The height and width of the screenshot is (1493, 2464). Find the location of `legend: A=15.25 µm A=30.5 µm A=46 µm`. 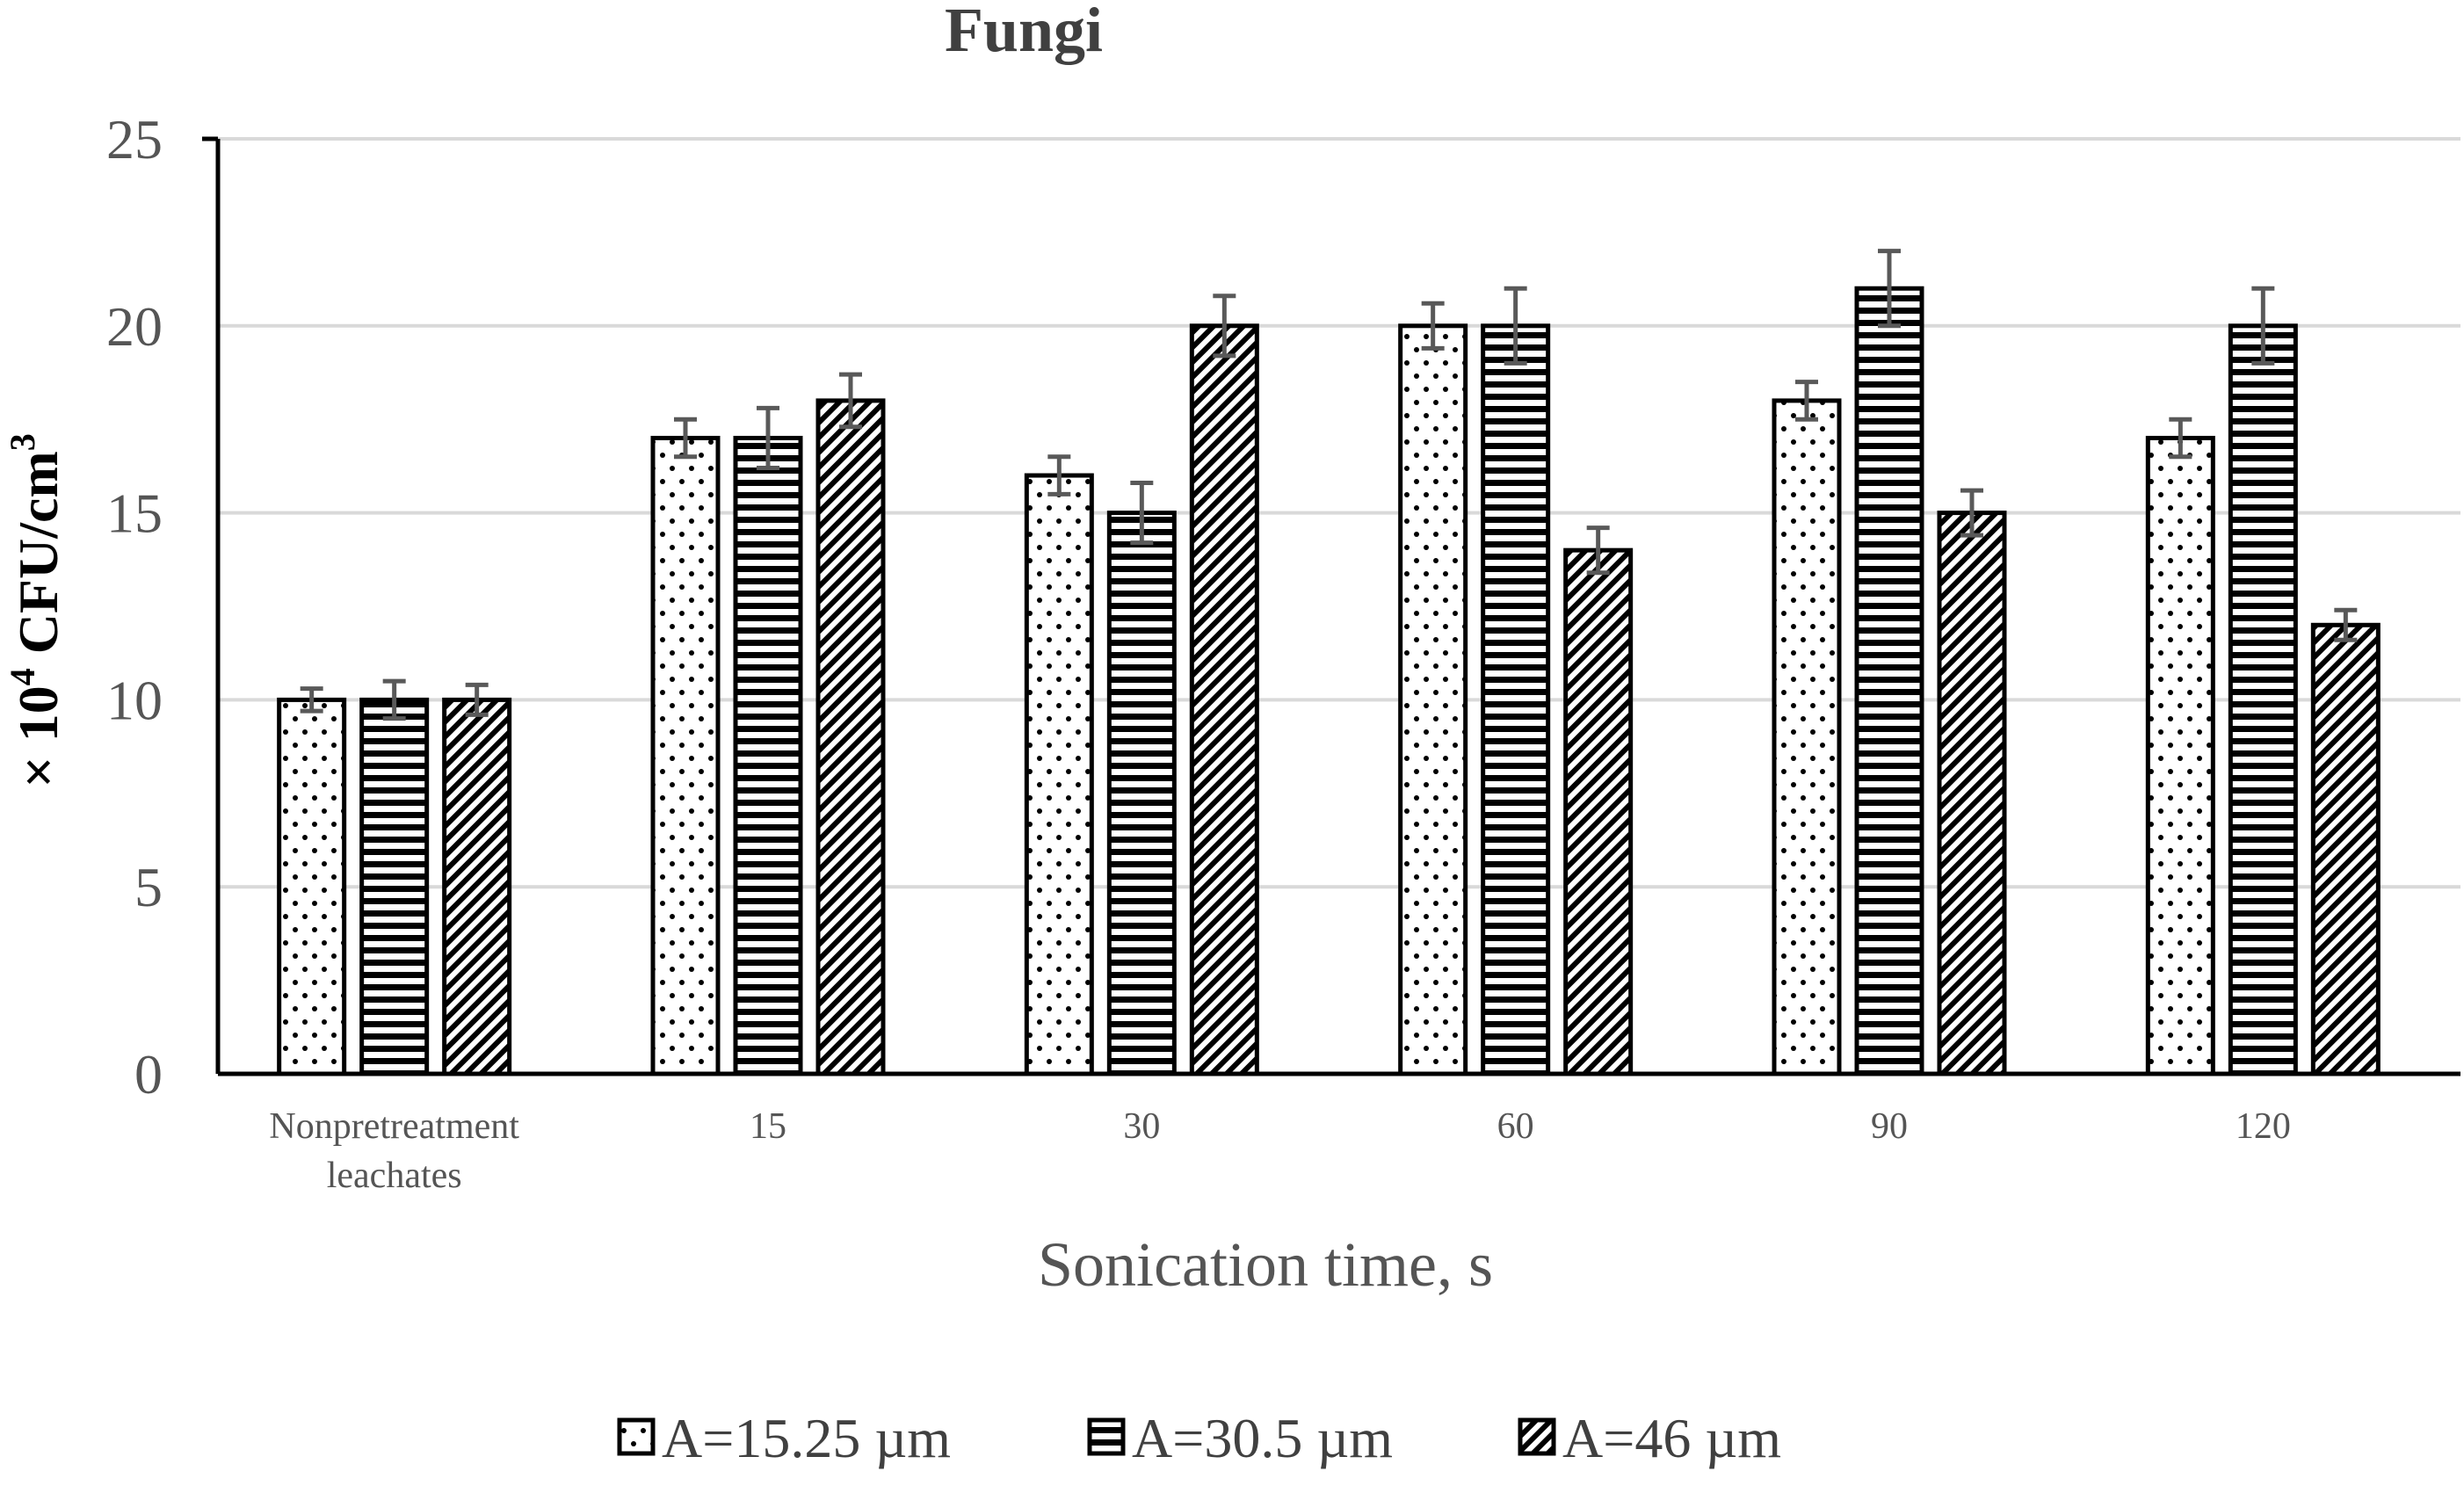

legend: A=15.25 µm A=30.5 µm A=46 µm is located at coordinates (1199, 1438).